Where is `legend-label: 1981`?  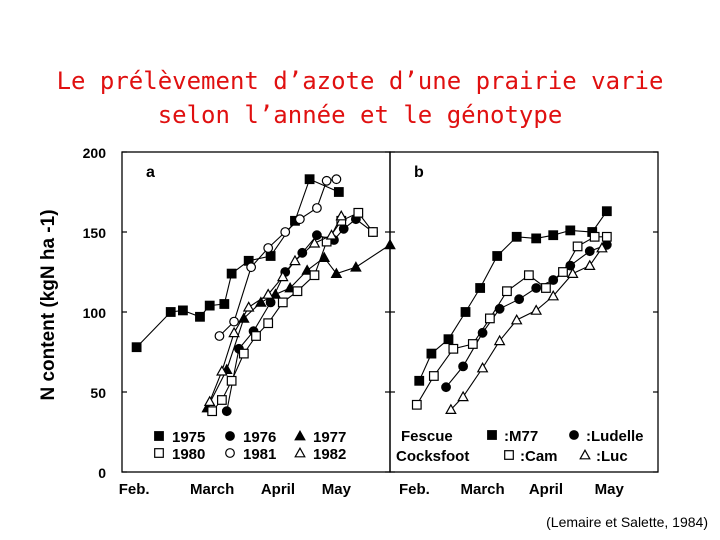 legend-label: 1981 is located at coordinates (259, 454).